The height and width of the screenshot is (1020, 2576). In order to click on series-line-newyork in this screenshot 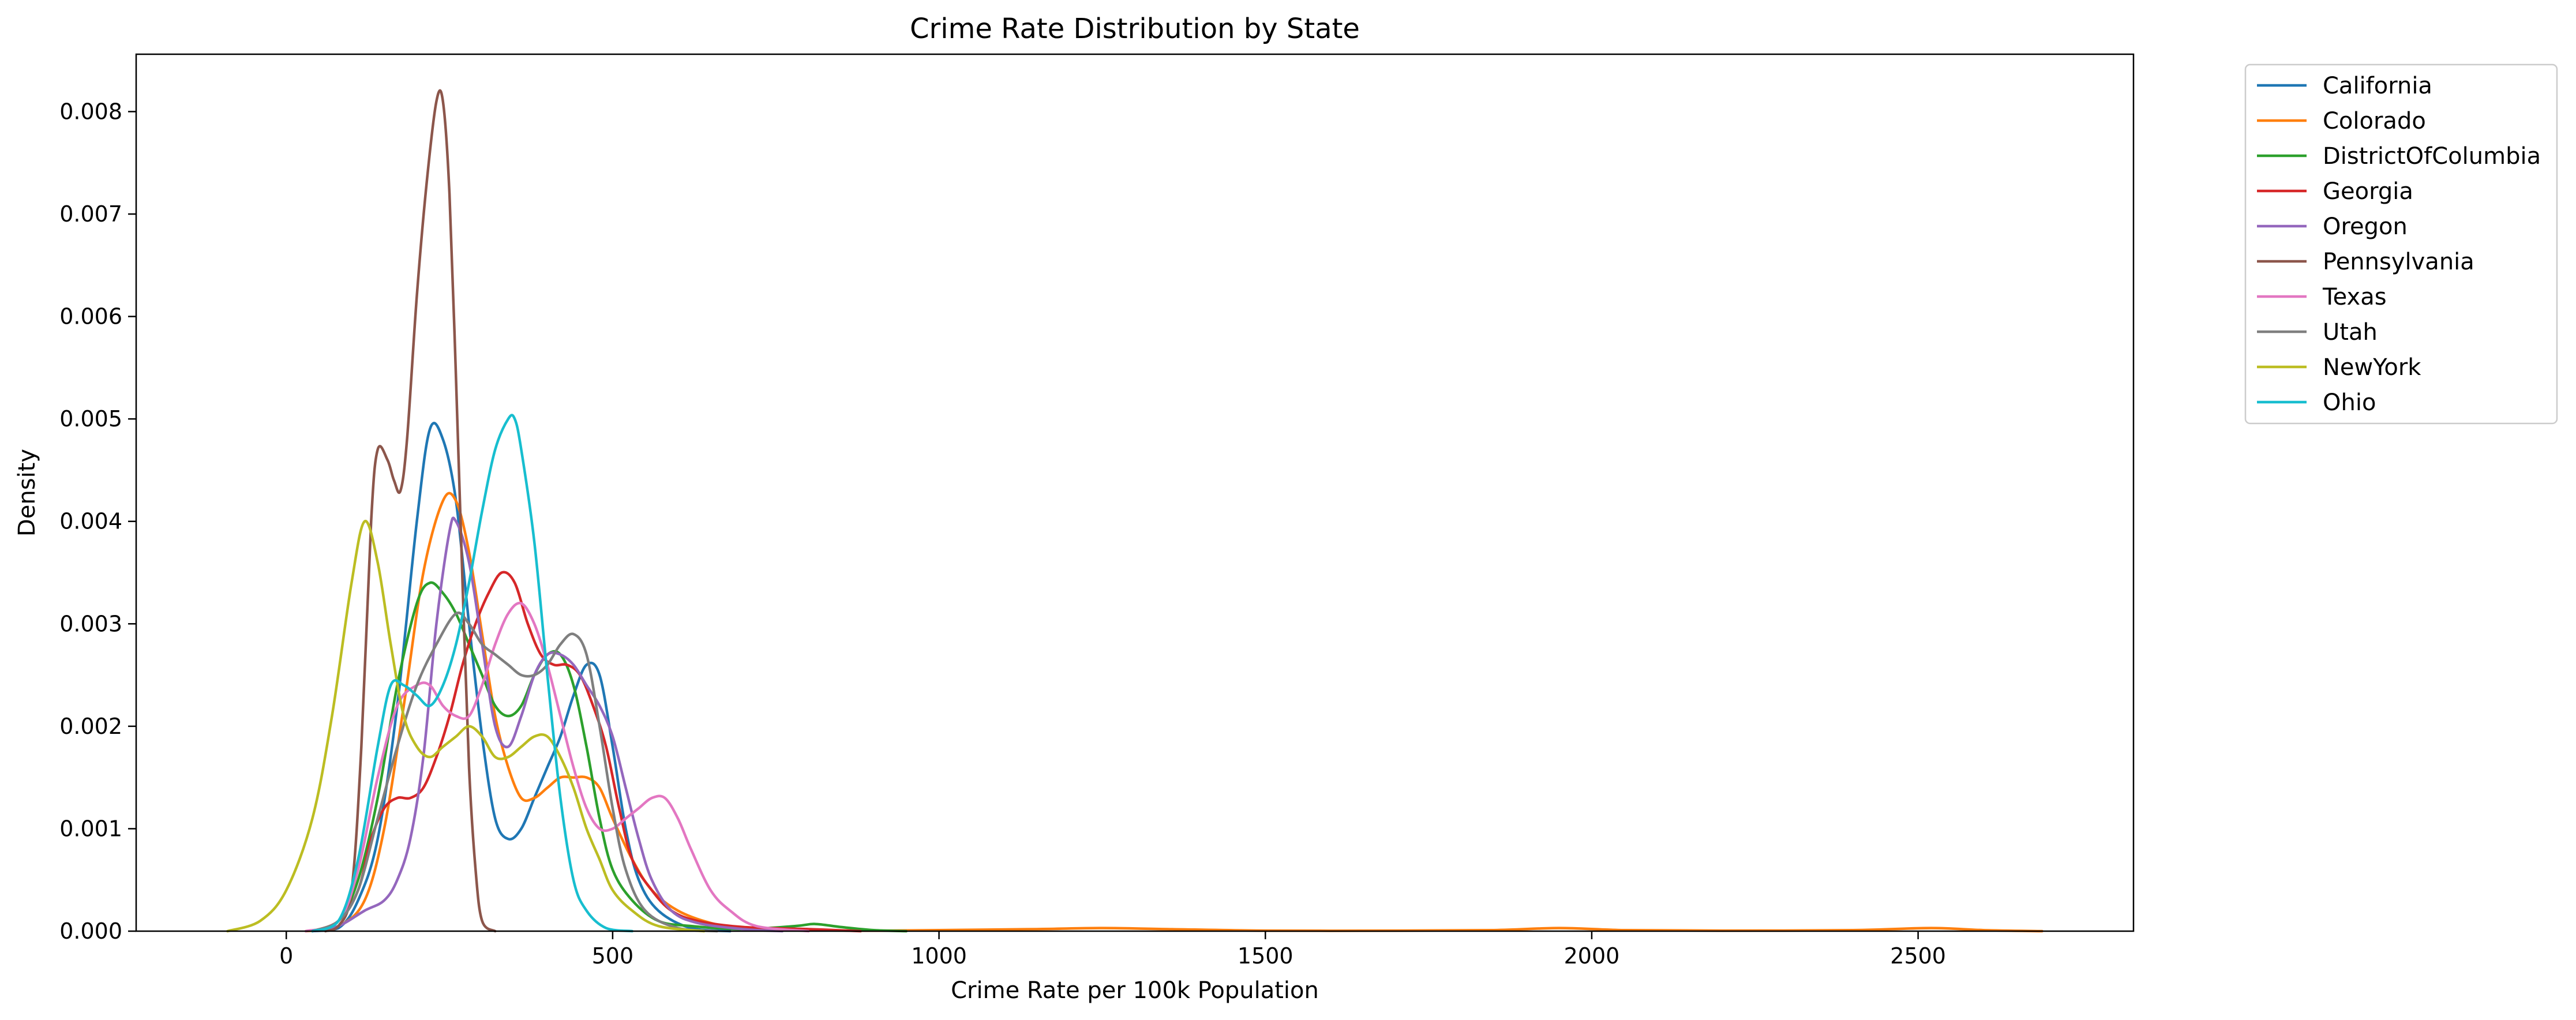, I will do `click(466, 726)`.